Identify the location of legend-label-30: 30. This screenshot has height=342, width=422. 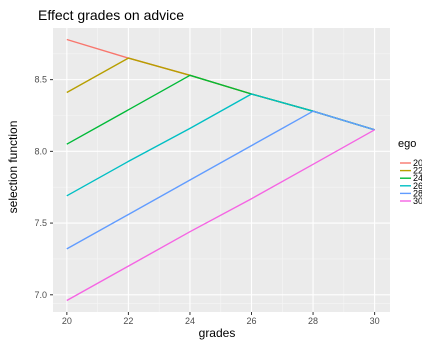
(417, 201).